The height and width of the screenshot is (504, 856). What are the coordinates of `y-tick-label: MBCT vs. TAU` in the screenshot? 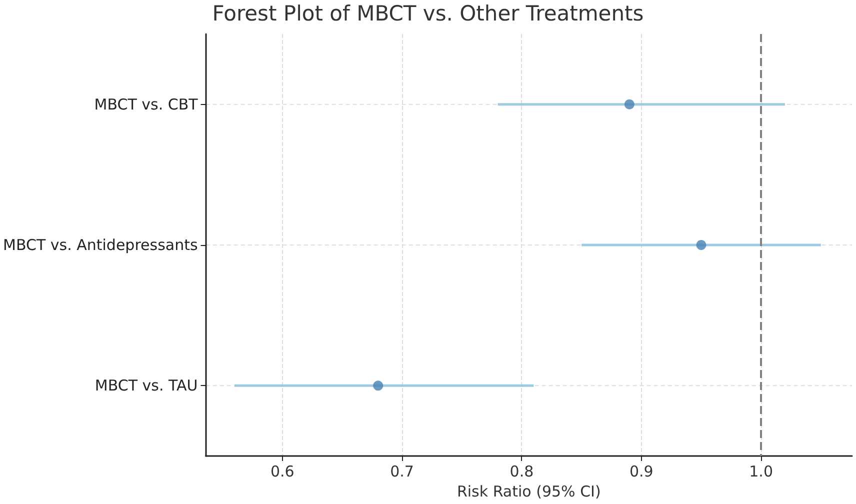 It's located at (146, 385).